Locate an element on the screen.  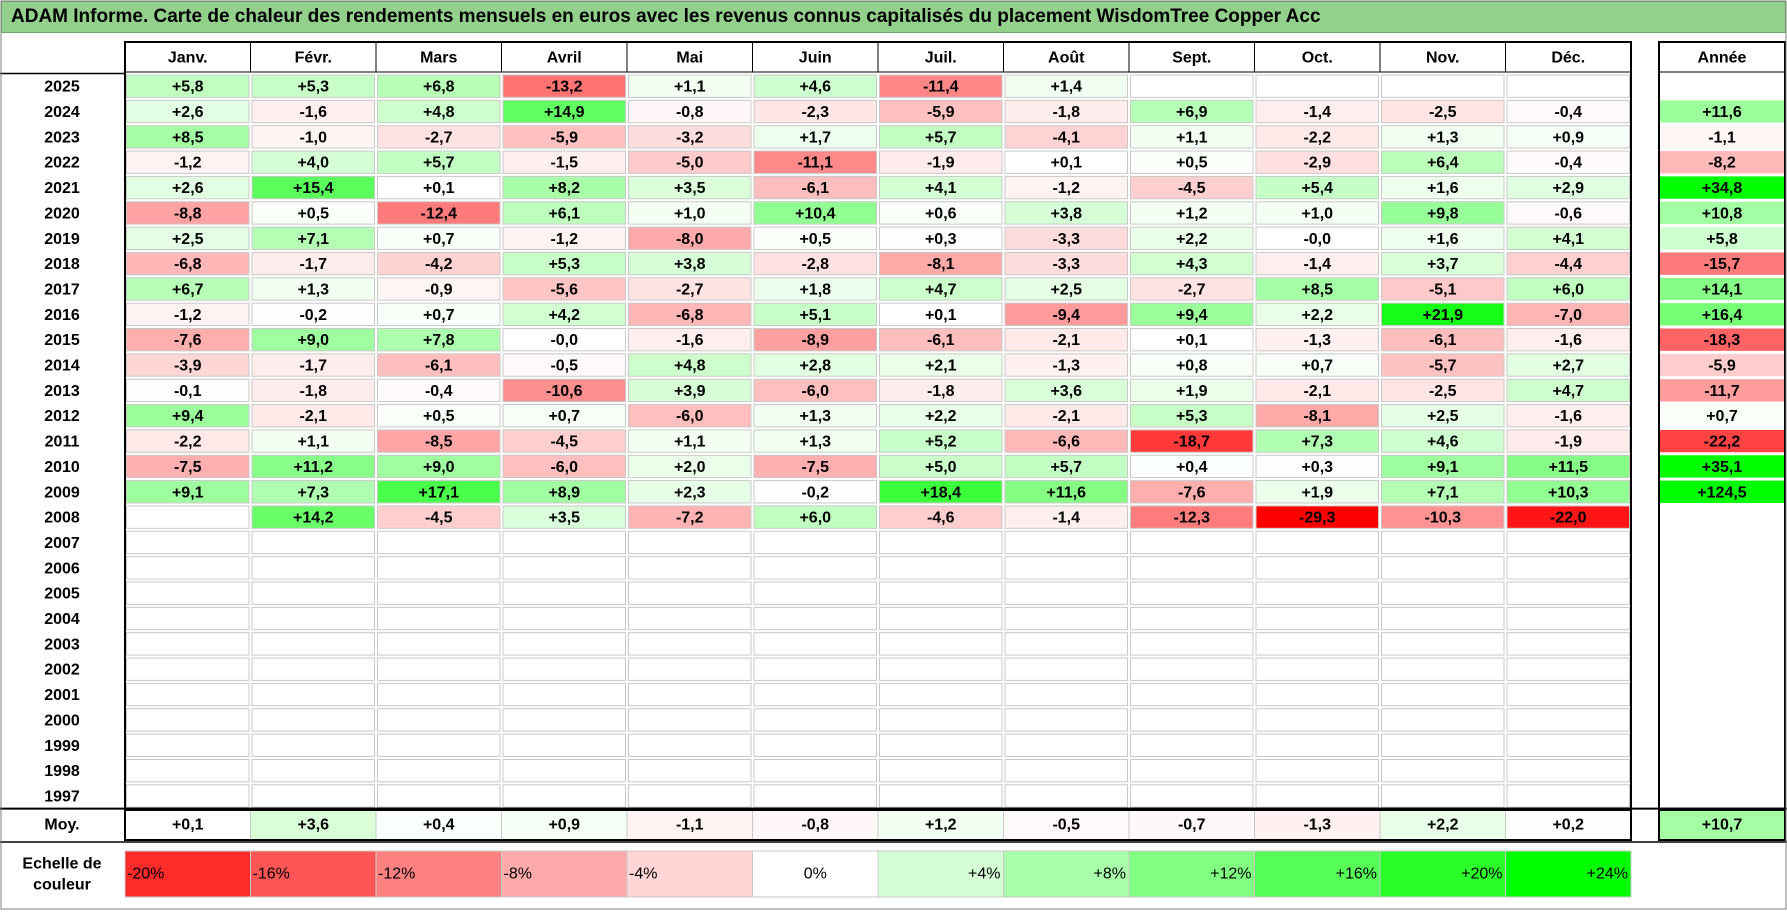
heat-cell-value: +9,1 is located at coordinates (188, 492).